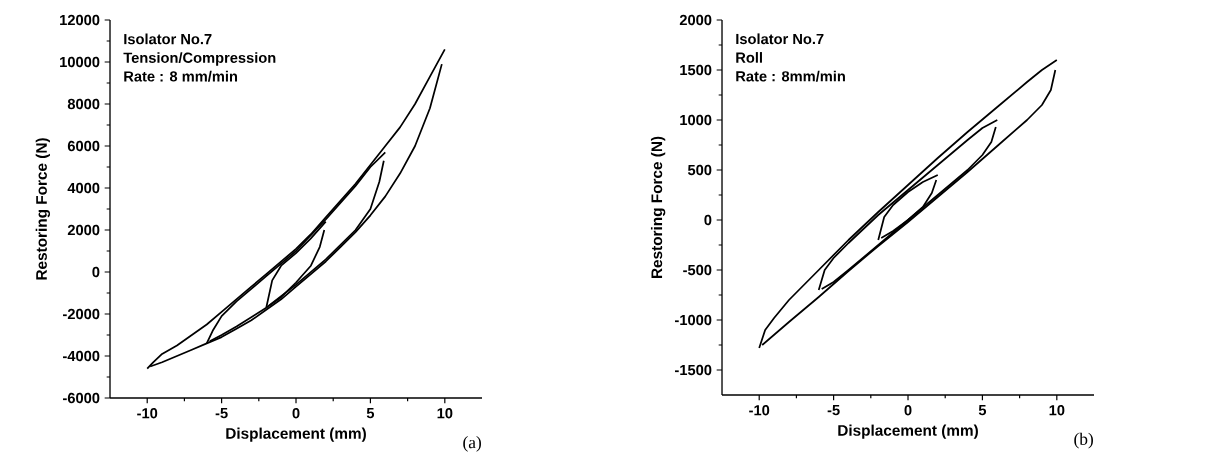 This screenshot has height=476, width=1226. What do you see at coordinates (749, 57) in the screenshot?
I see `annotation: Roll` at bounding box center [749, 57].